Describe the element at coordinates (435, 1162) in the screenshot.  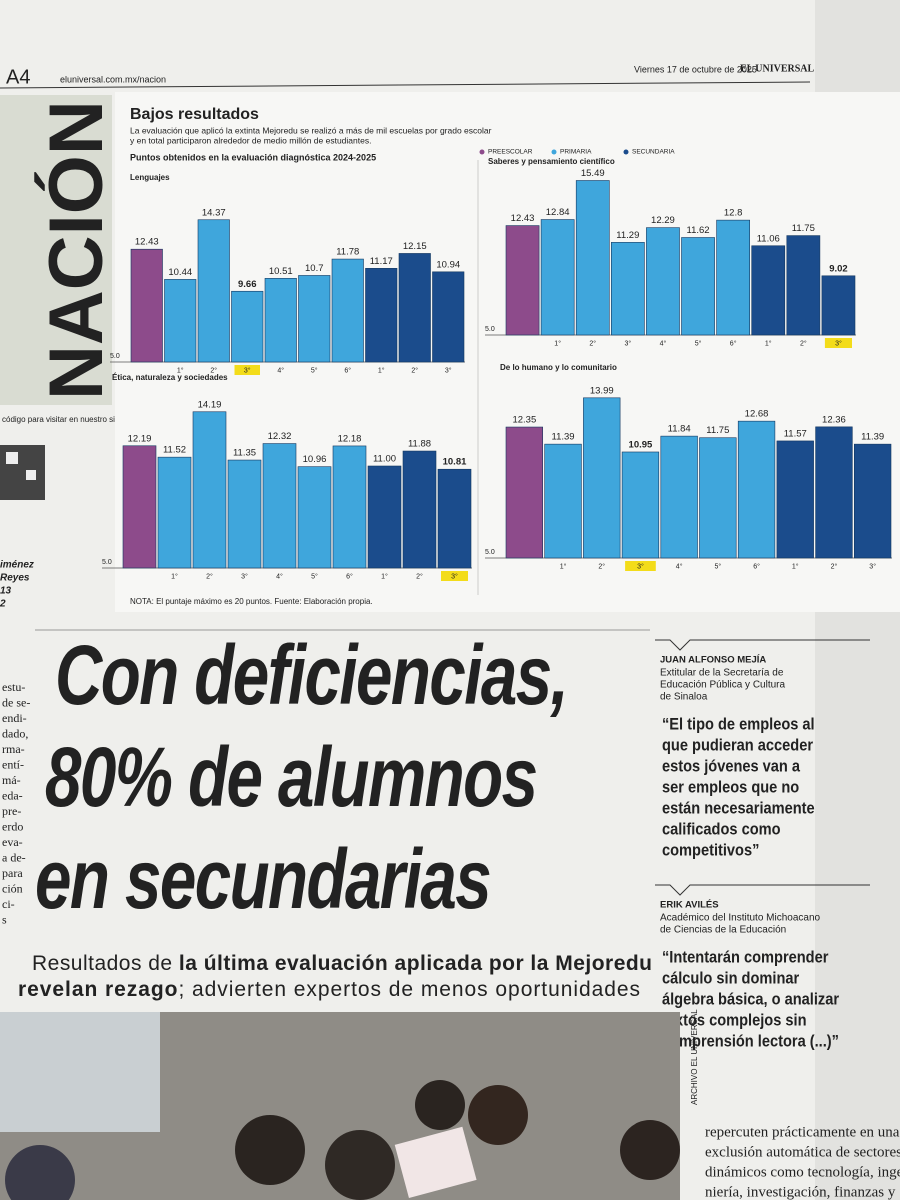
I see `photo-paper` at that location.